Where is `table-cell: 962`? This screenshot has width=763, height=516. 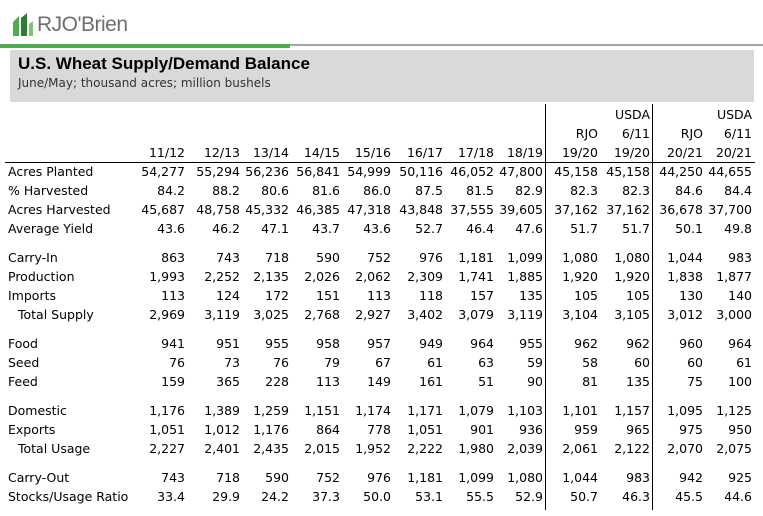 table-cell: 962 is located at coordinates (638, 343).